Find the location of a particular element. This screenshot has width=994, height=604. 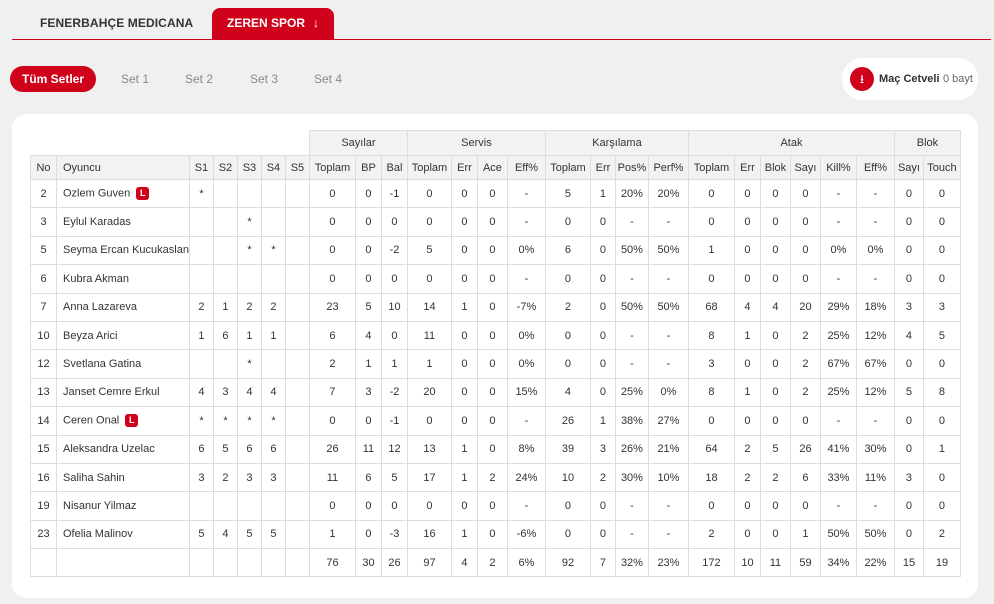

column-header: Perf% is located at coordinates (668, 167).